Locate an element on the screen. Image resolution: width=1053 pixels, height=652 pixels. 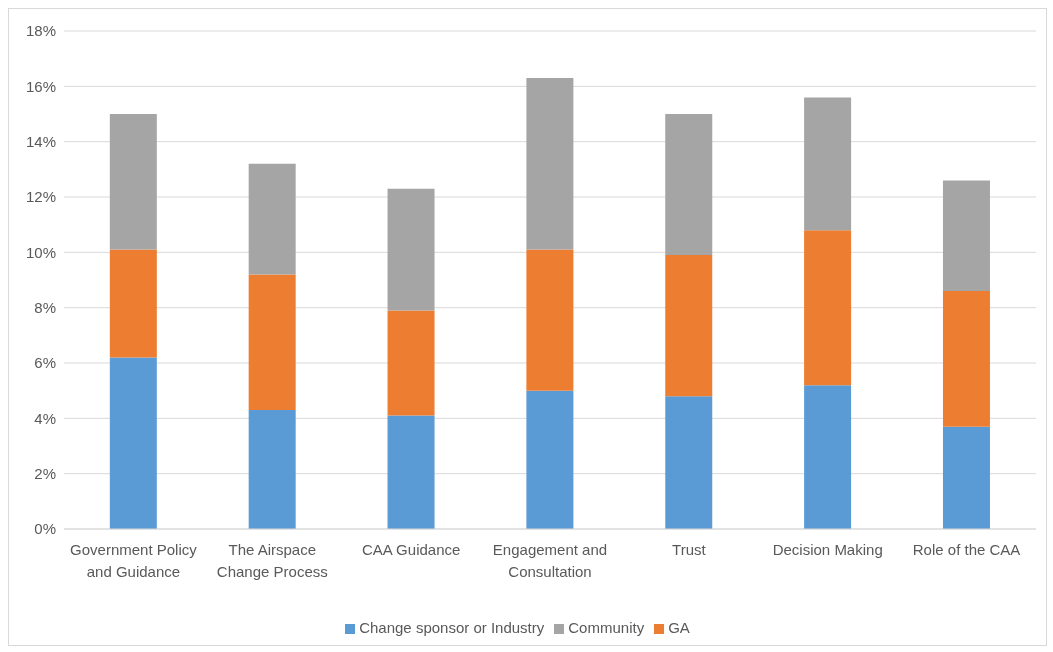
x-tick-label: Trust is located at coordinates (689, 549).